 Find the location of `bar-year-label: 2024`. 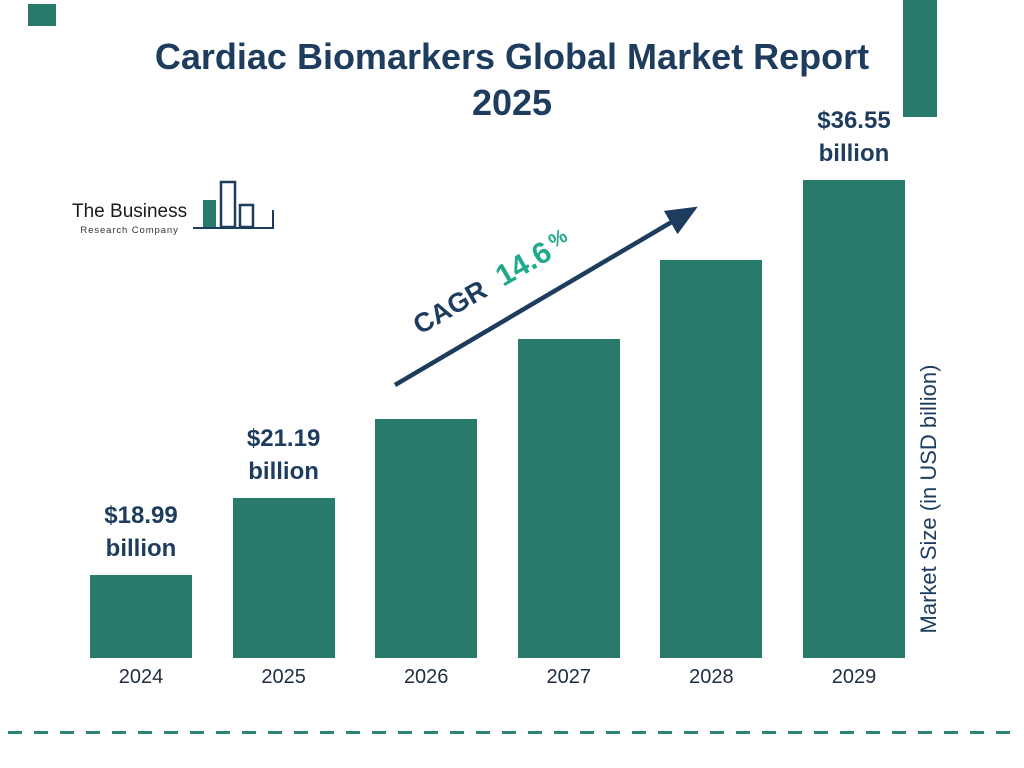

bar-year-label: 2024 is located at coordinates (141, 677).